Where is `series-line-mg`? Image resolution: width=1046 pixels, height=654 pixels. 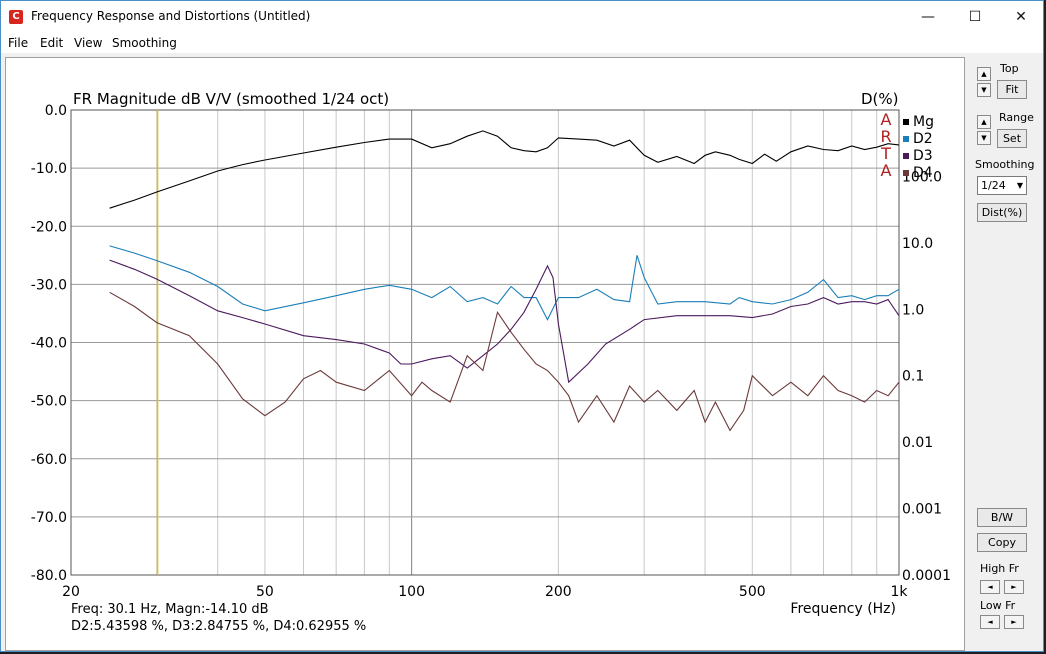 series-line-mg is located at coordinates (504, 169).